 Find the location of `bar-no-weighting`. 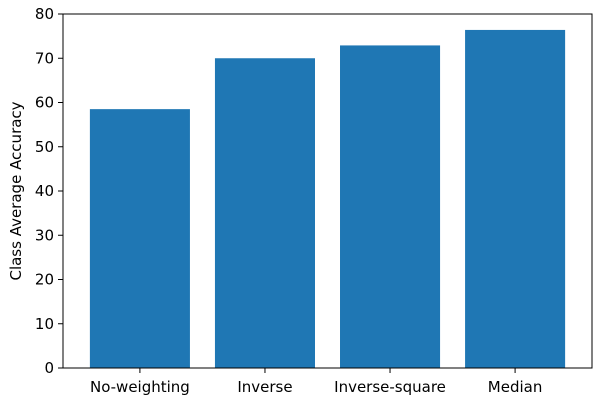

bar-no-weighting is located at coordinates (139, 238).